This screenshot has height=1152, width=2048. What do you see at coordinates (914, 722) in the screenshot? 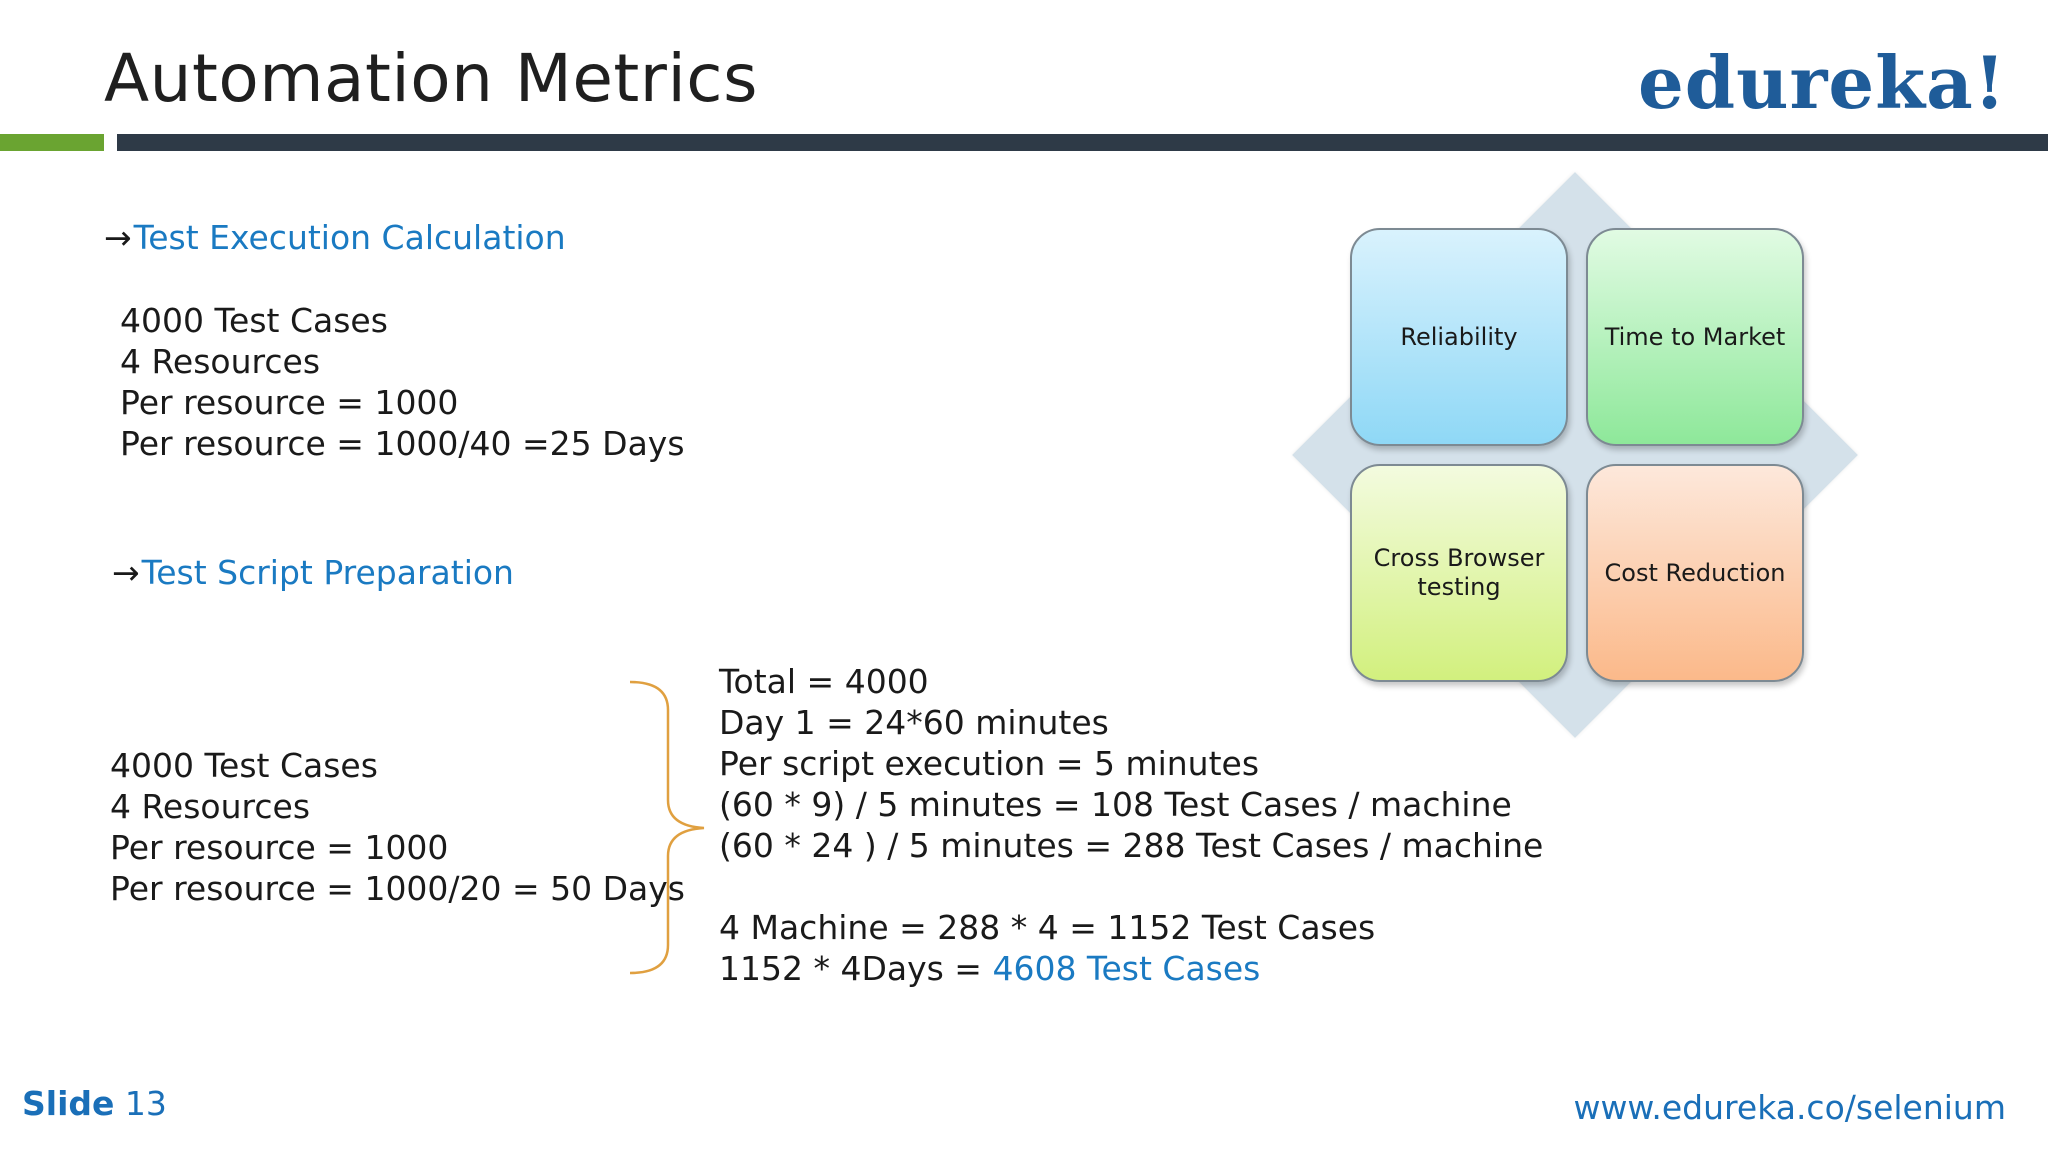
I see `calculation-line: Day 1 = 24*60 minutes` at bounding box center [914, 722].